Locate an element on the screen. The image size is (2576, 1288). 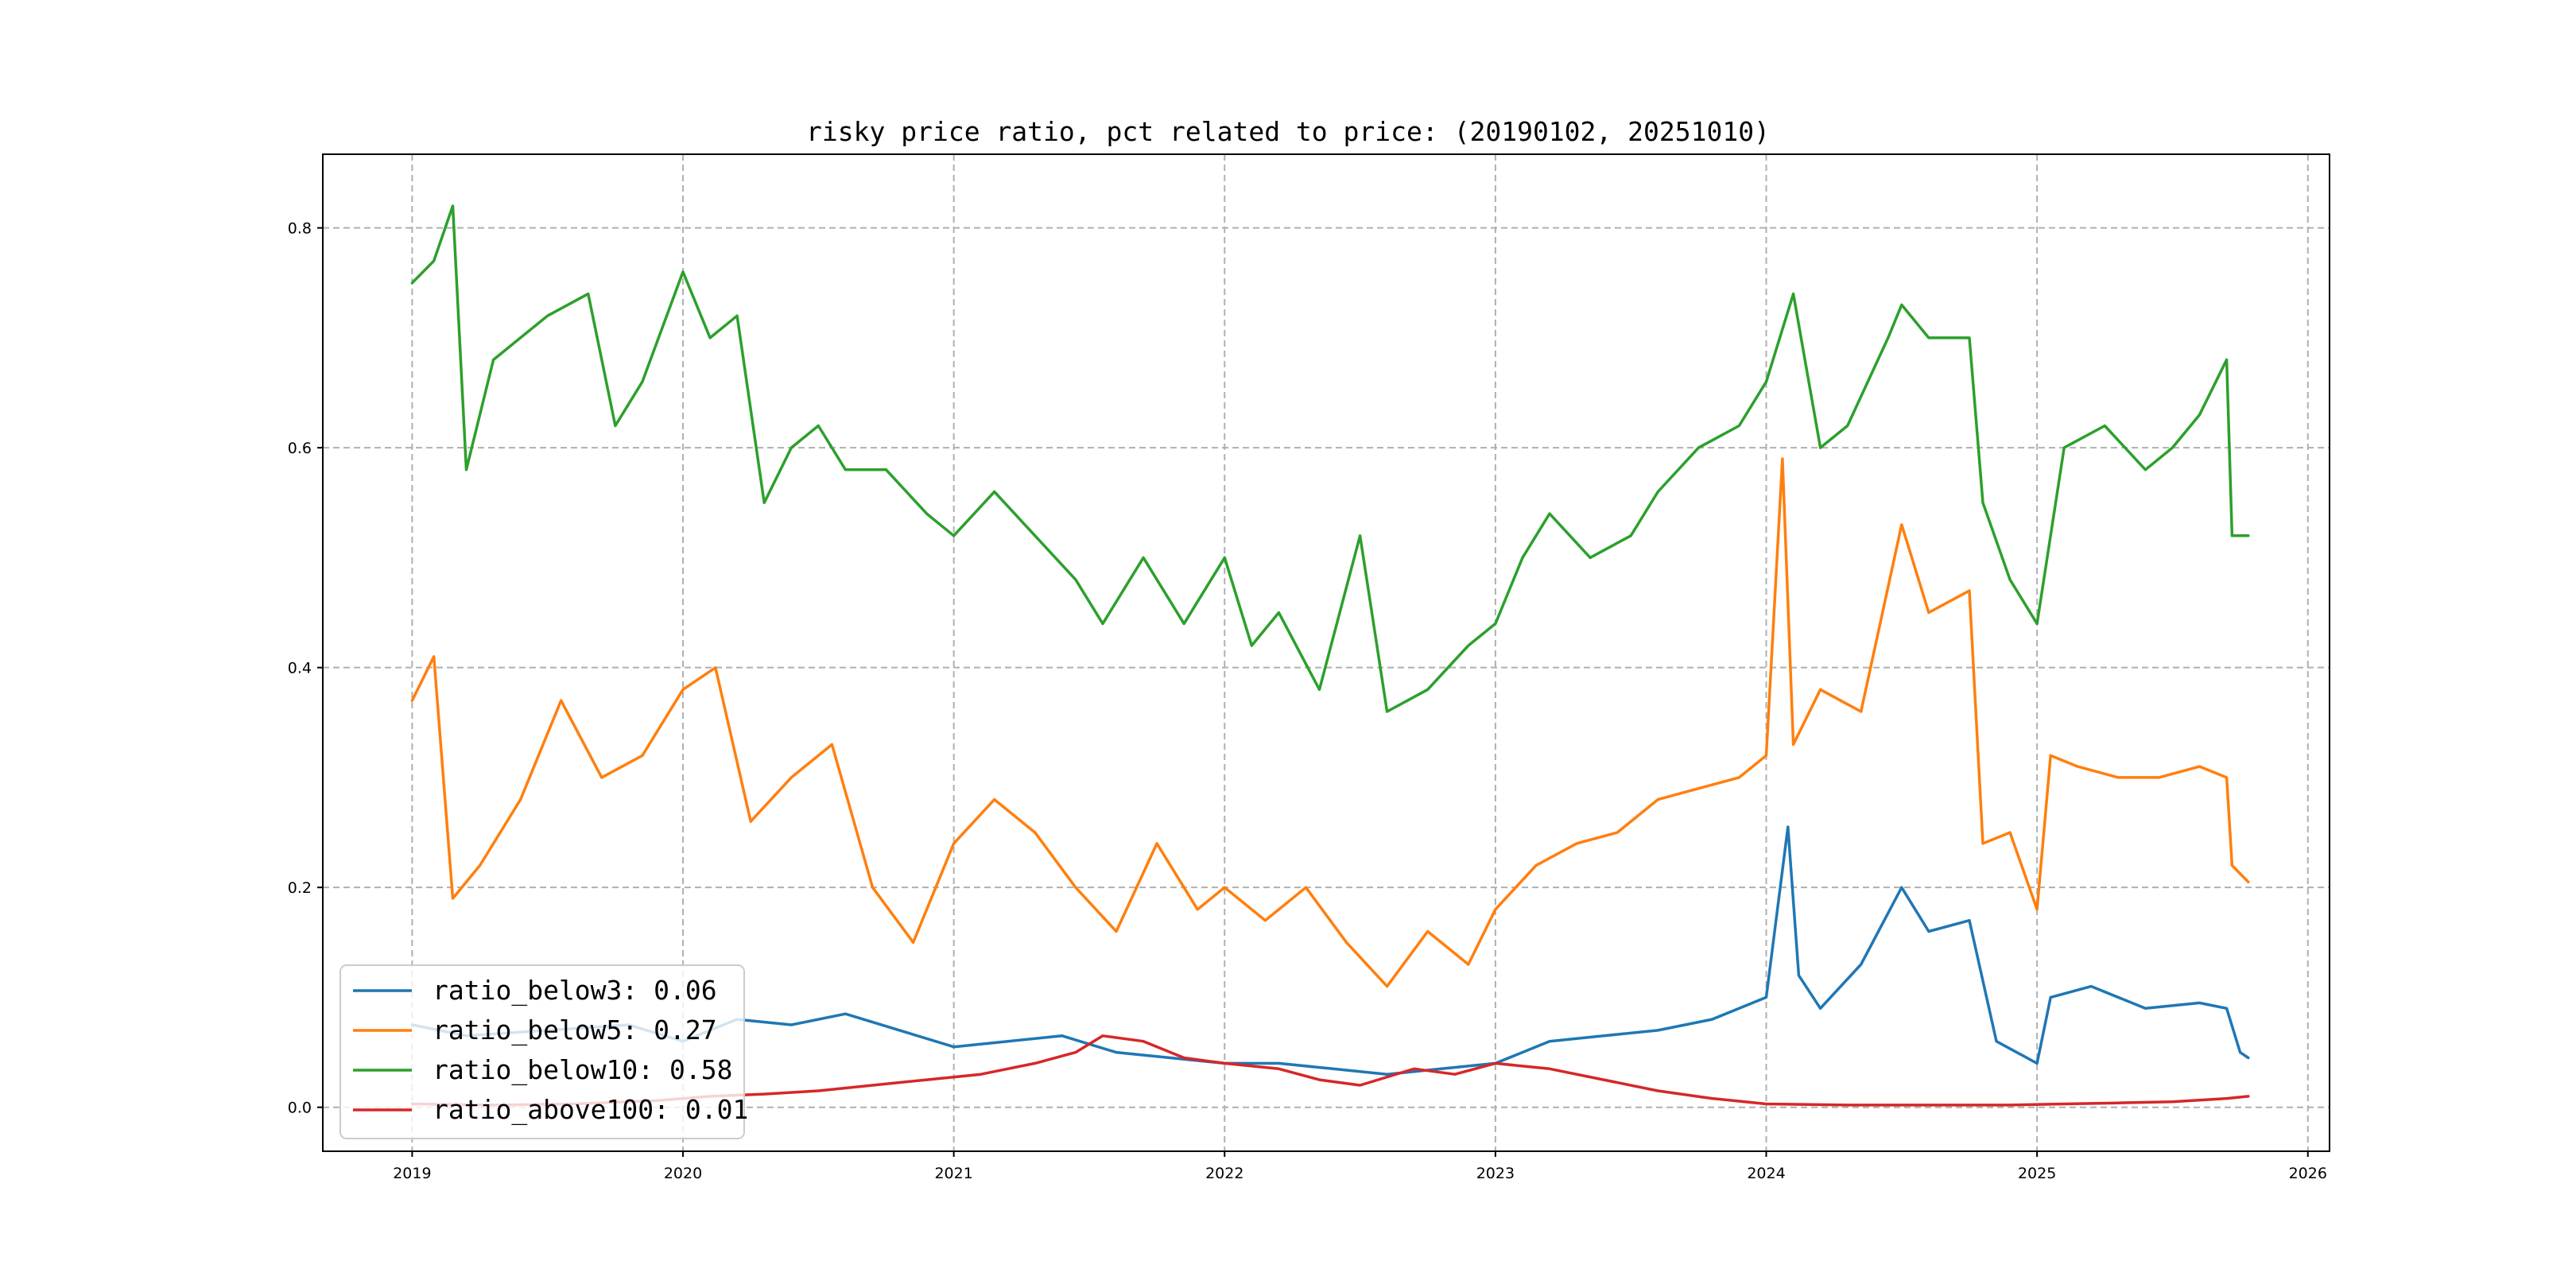
y-tick-label: 0.6 is located at coordinates (300, 448).